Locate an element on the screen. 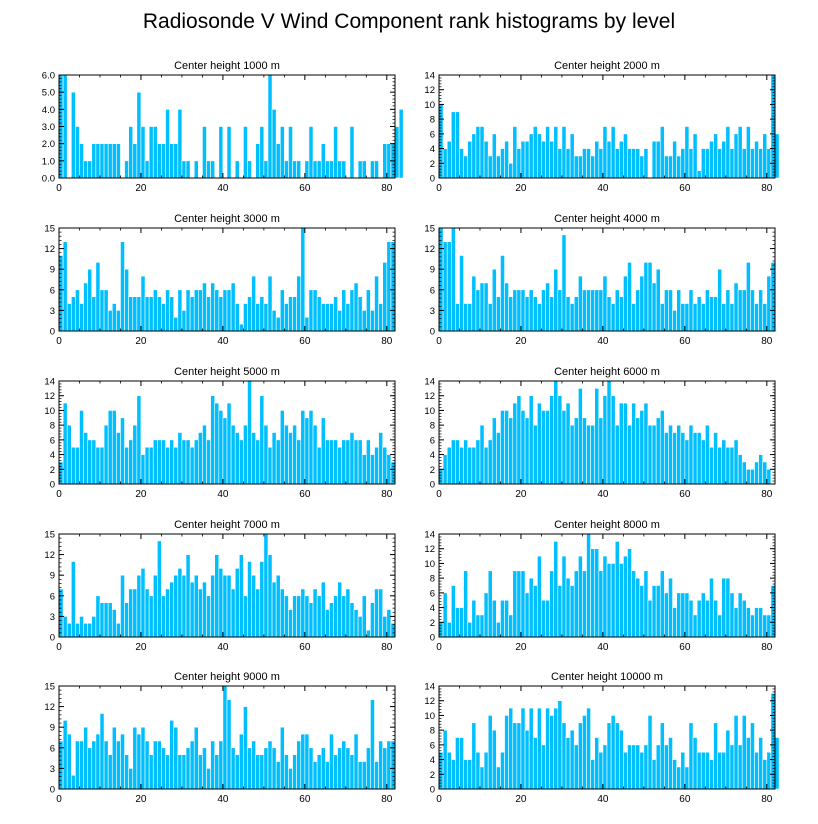  y-tick-label: 15 is located at coordinates (49, 535).